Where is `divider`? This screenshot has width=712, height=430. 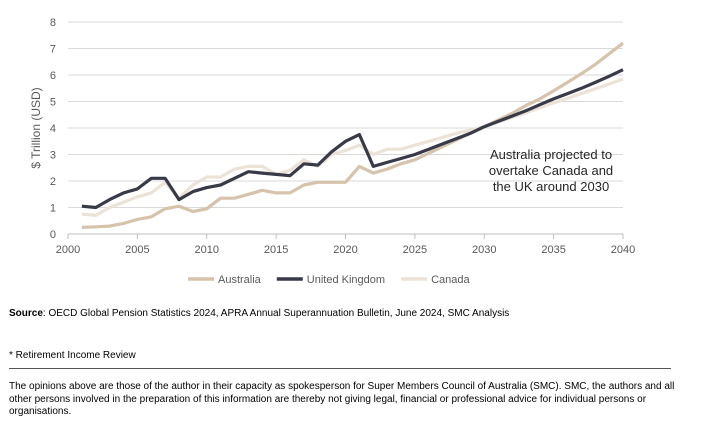 divider is located at coordinates (340, 368).